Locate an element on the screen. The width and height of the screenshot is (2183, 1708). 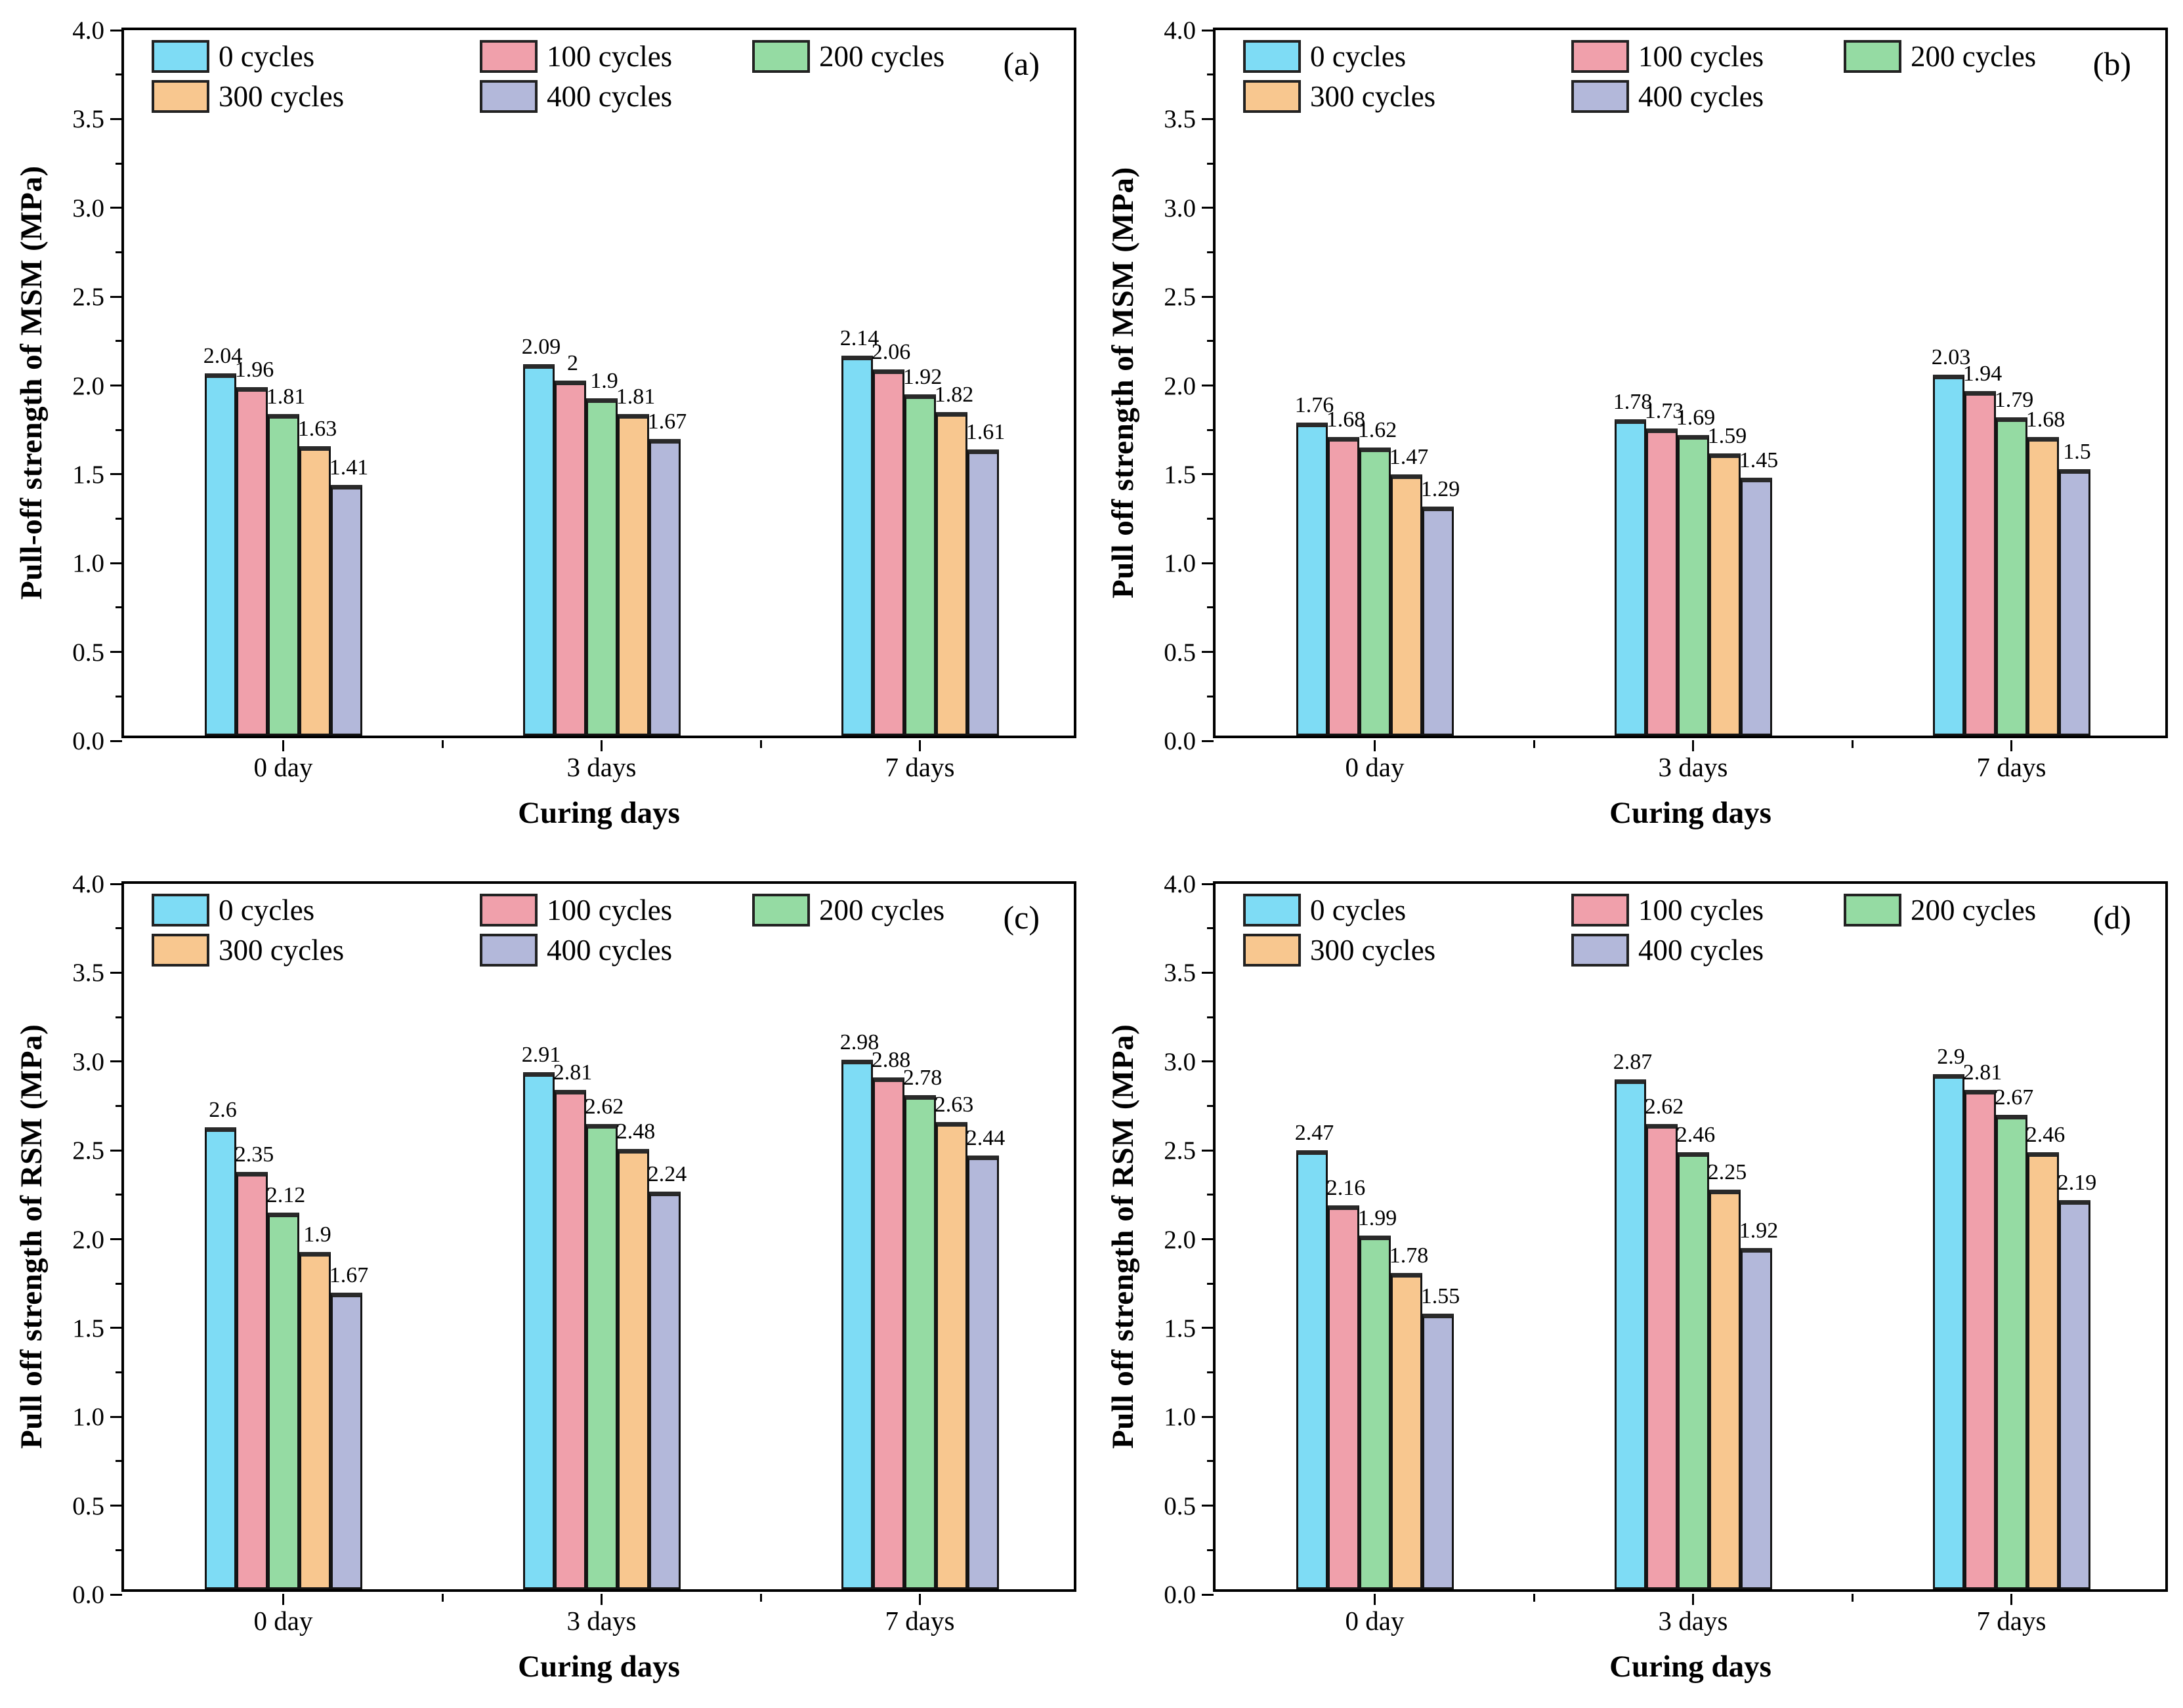
bar-value-label: 2.62 is located at coordinates (1664, 1107).